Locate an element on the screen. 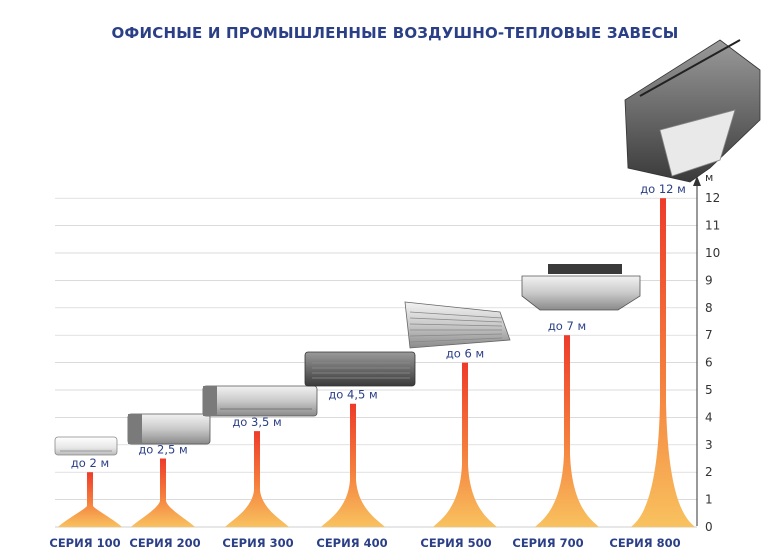 This screenshot has width=772, height=553. y-tick-label: 10 is located at coordinates (712, 253).